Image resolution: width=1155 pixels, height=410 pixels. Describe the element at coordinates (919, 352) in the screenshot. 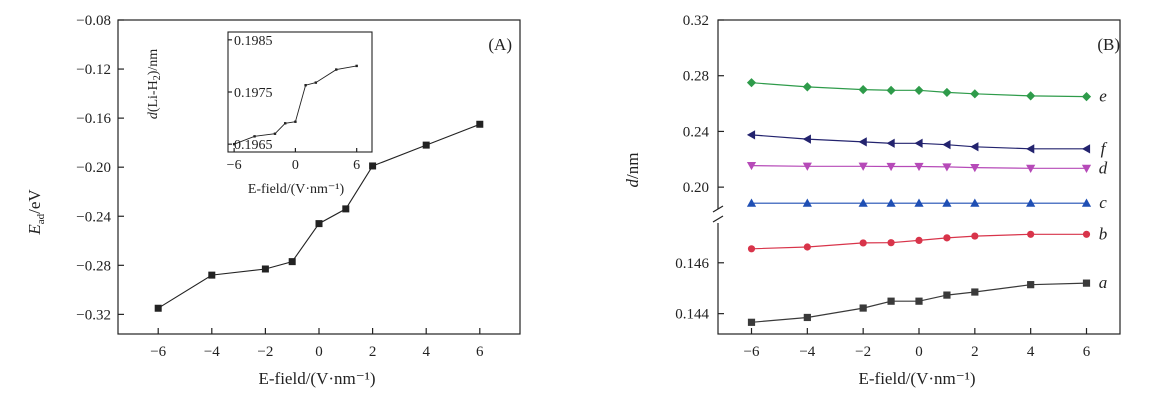

I see `panel-b-xtick-label: 0` at that location.